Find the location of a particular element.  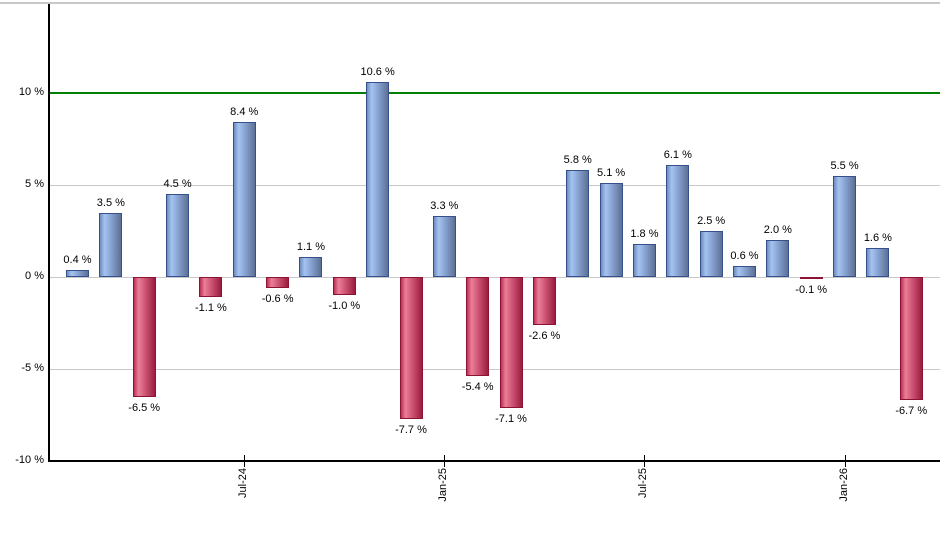

bar-value-label: -6.5 % is located at coordinates (144, 408).